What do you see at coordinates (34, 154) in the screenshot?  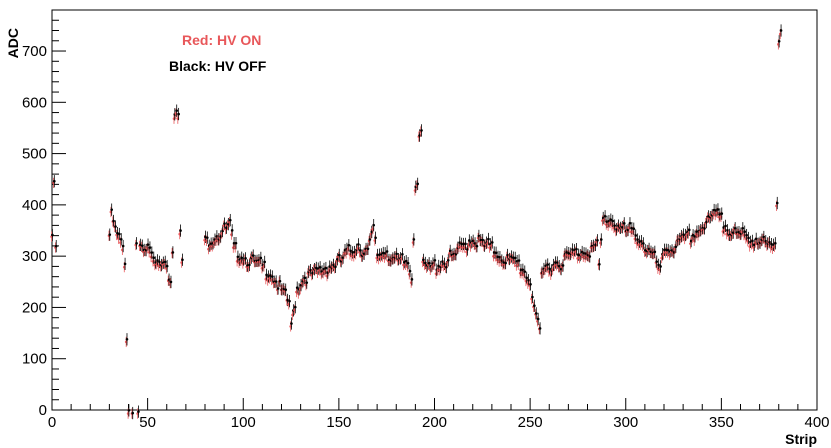 I see `y-tick-label: 500` at bounding box center [34, 154].